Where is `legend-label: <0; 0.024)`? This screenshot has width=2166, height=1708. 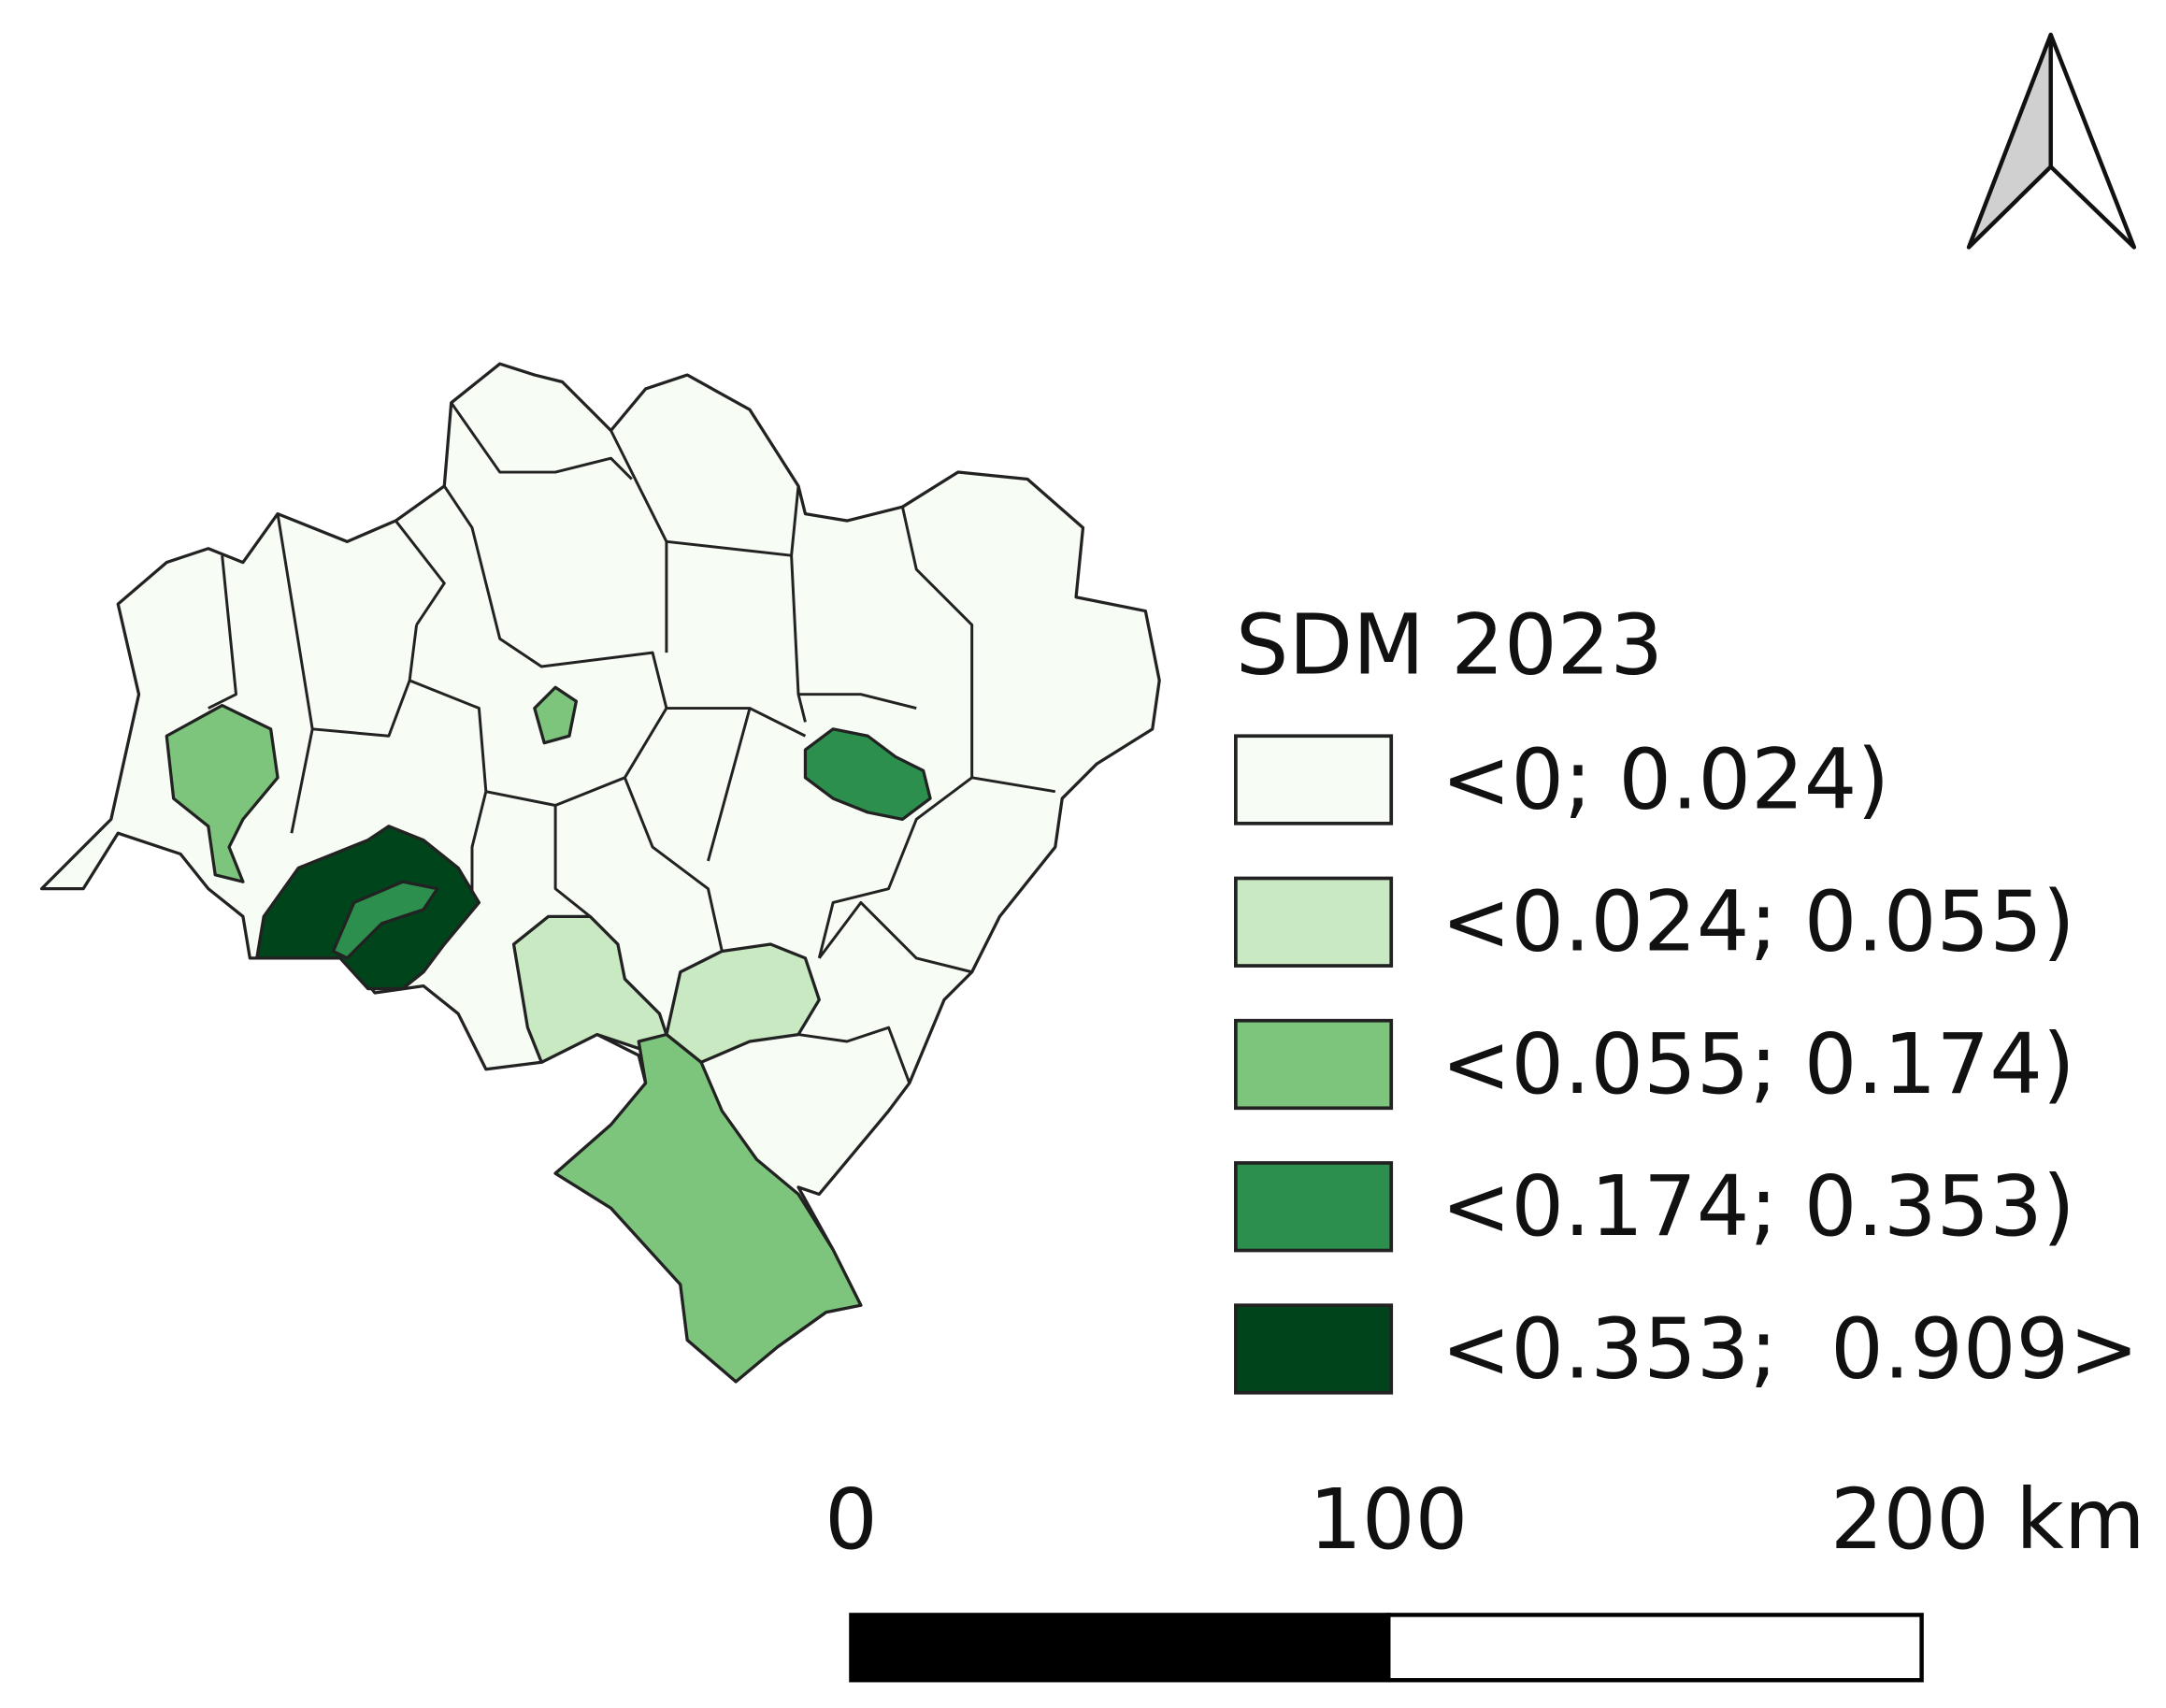 legend-label: <0; 0.024) is located at coordinates (1666, 779).